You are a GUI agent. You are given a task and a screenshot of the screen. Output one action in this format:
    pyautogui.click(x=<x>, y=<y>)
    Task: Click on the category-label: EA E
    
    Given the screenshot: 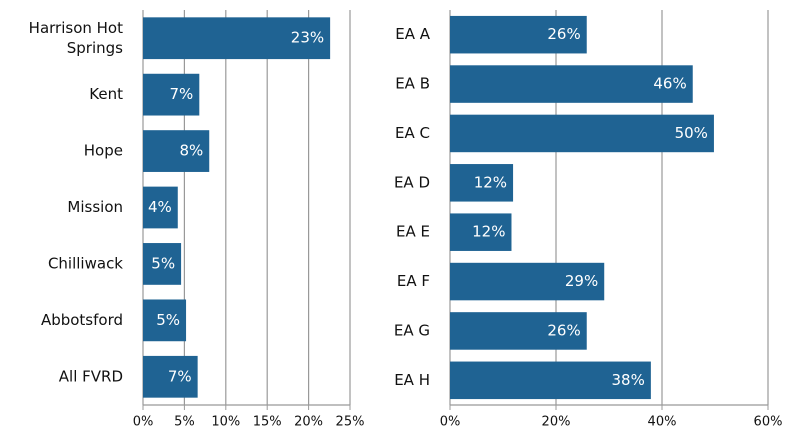 What is the action you would take?
    pyautogui.click(x=413, y=232)
    